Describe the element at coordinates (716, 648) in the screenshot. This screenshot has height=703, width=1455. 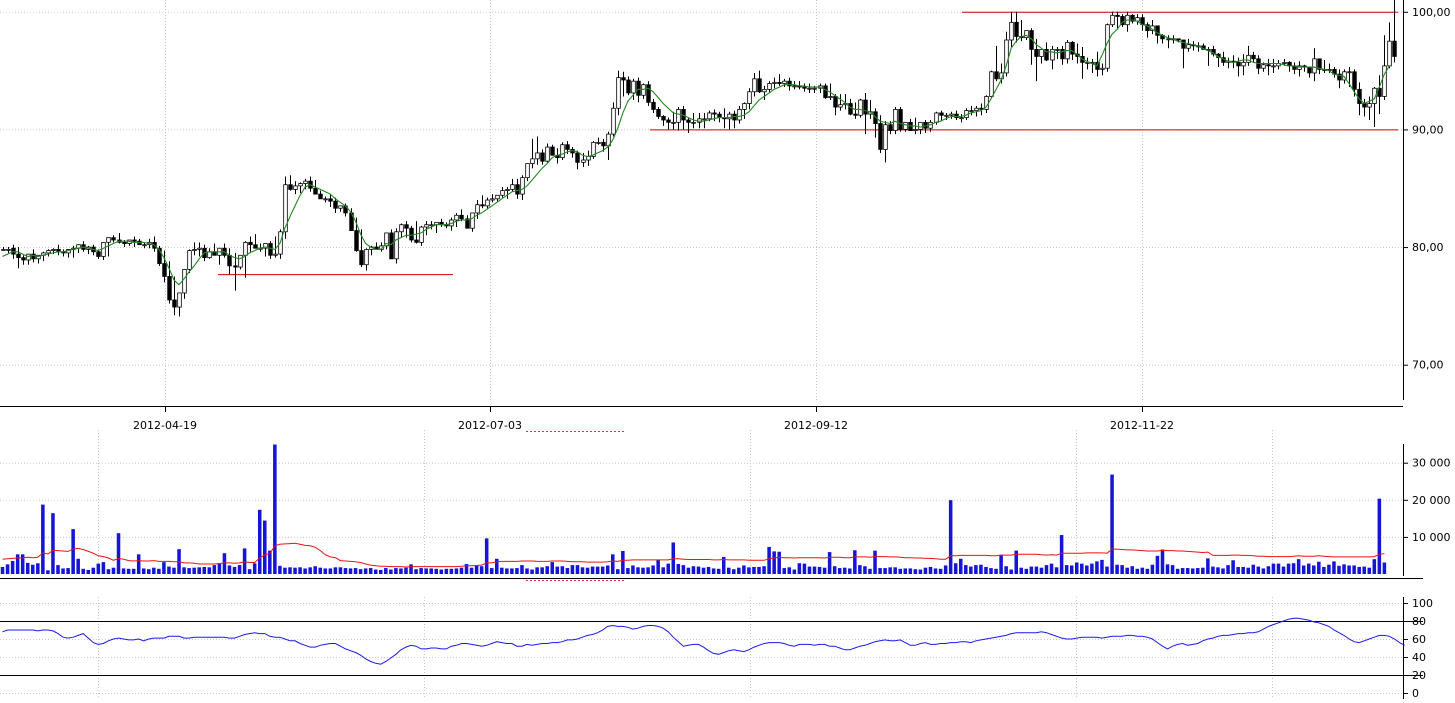
I see `oscillator-panel: 100 80 60 40 20 0` at that location.